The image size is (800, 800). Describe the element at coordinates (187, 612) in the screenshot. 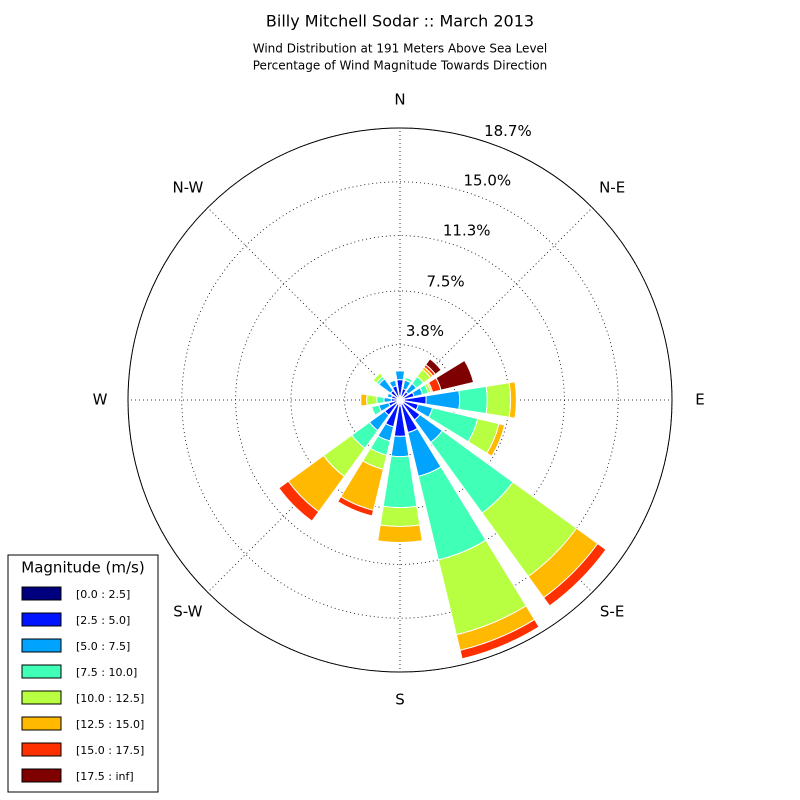

I see `direction-label: S-W` at that location.